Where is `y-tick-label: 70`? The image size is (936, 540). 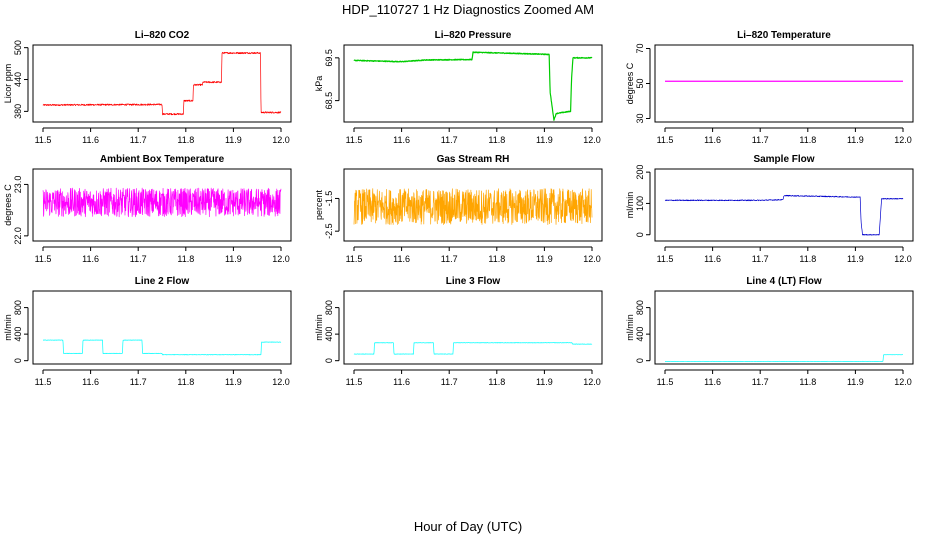 y-tick-label: 70 is located at coordinates (640, 48).